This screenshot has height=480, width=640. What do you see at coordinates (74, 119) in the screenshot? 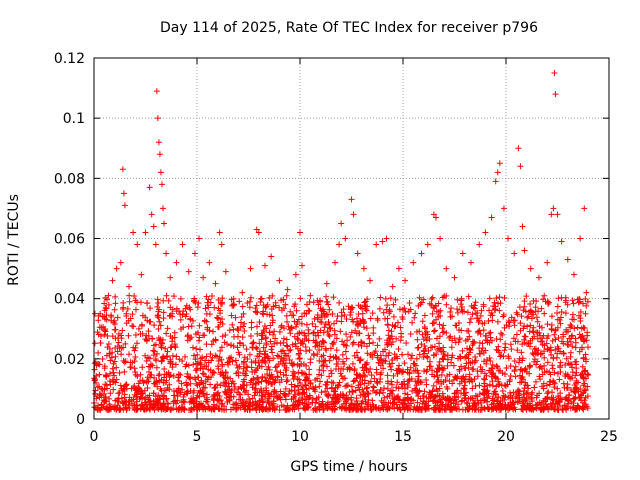
I see `y-tick-label: 0.1` at bounding box center [74, 119].